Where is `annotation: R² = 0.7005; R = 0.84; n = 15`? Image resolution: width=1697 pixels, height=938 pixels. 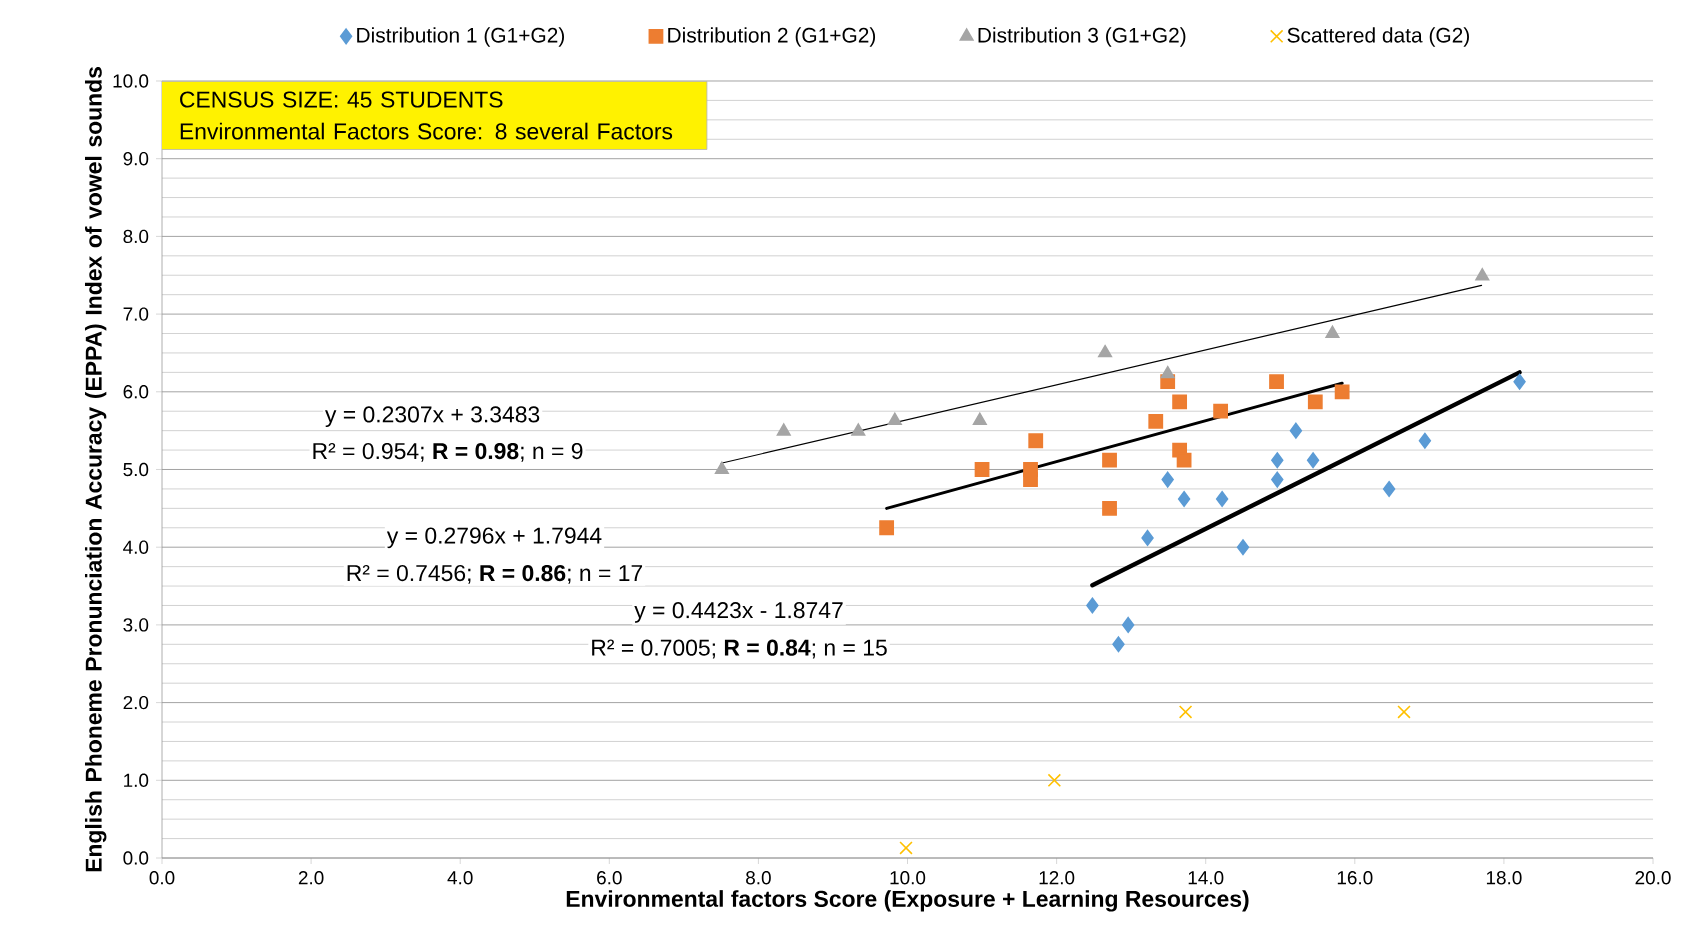
annotation: R² = 0.7005; R = 0.84; n = 15 is located at coordinates (739, 649).